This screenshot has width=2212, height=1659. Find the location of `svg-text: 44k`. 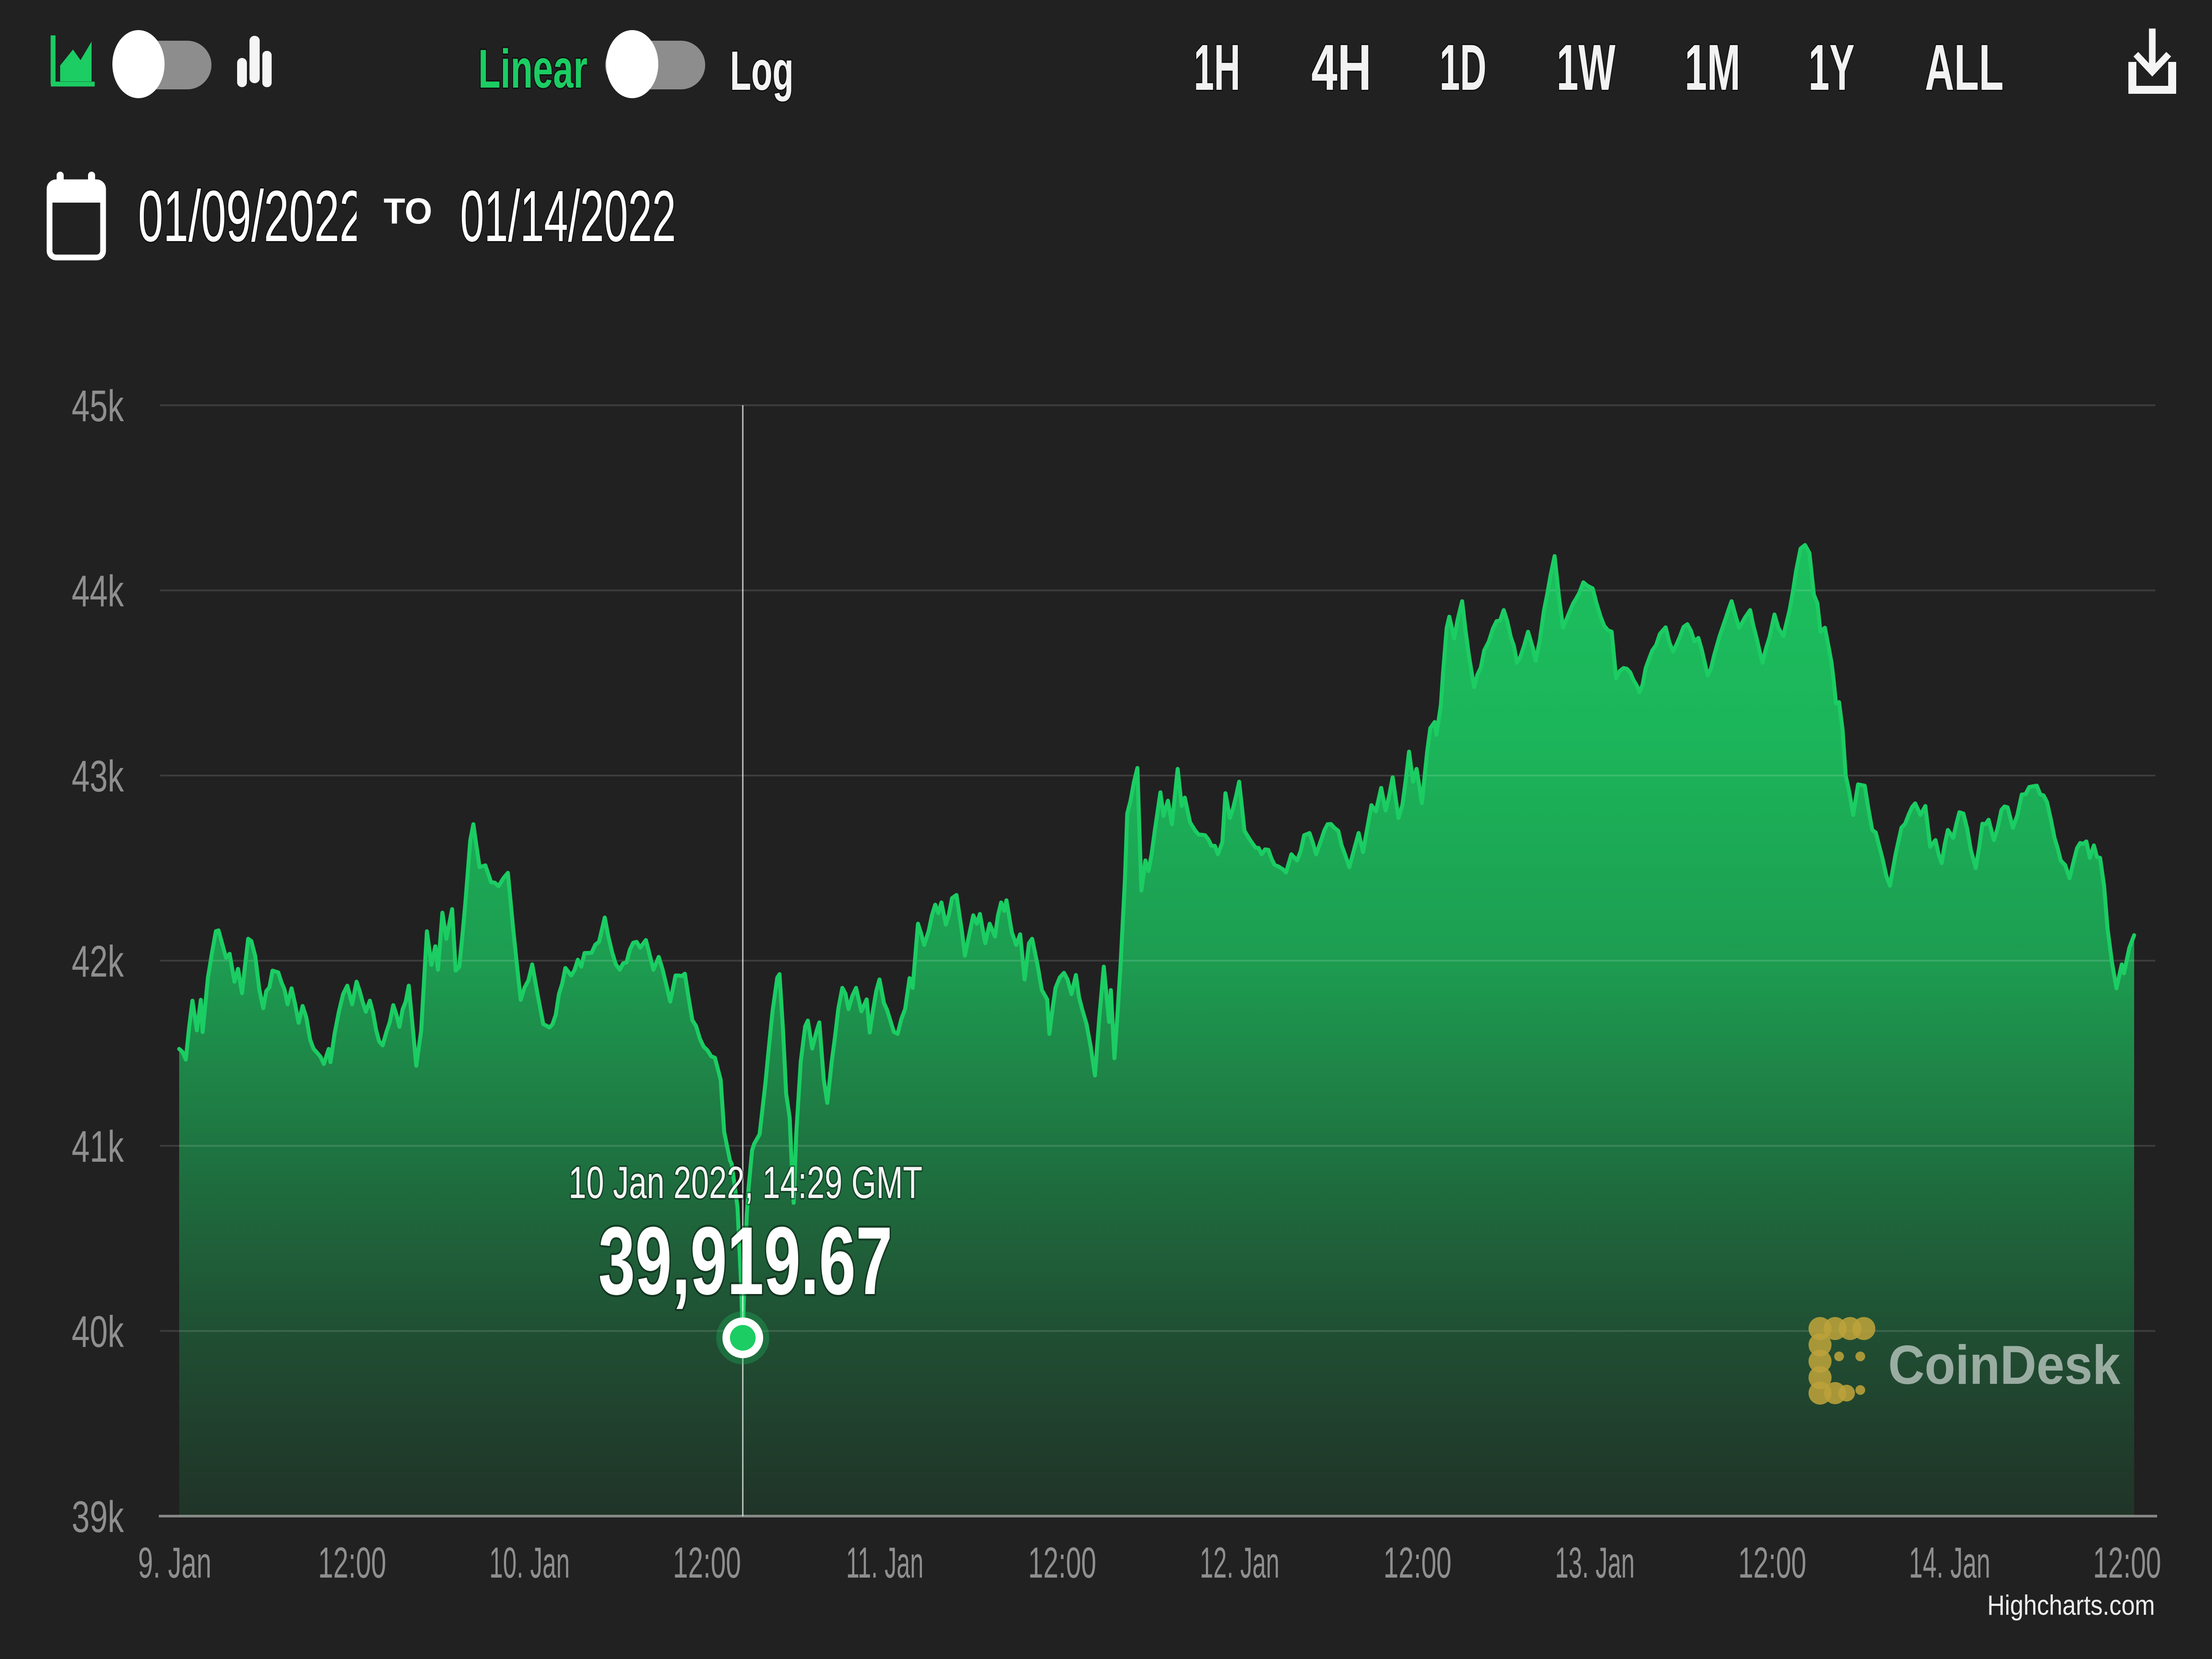

svg-text: 44k is located at coordinates (98, 592).